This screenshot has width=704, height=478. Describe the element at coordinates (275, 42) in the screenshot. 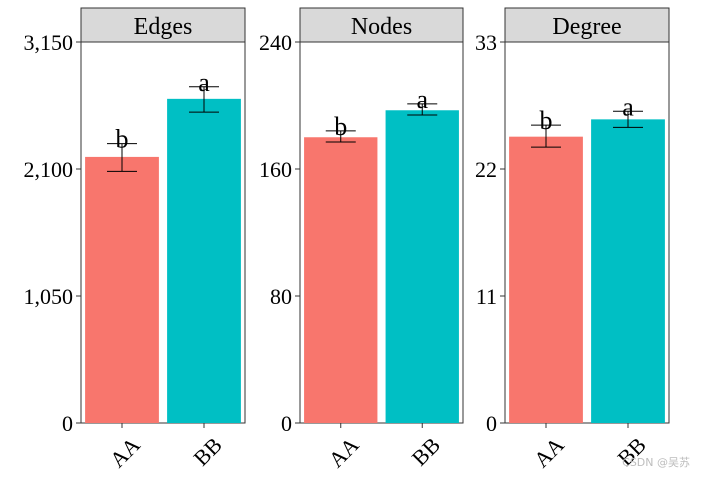

I see `y-tick-label: 240` at that location.